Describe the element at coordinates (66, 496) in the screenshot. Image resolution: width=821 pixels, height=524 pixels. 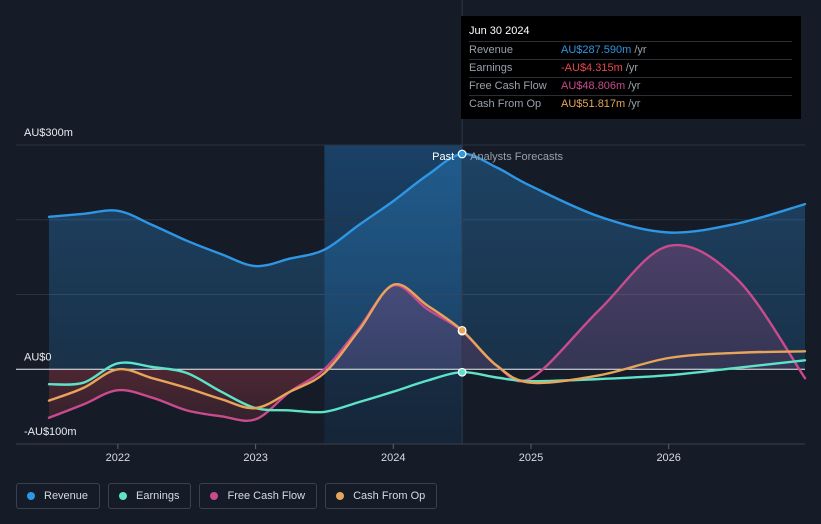
I see `legend-label: Revenue` at that location.